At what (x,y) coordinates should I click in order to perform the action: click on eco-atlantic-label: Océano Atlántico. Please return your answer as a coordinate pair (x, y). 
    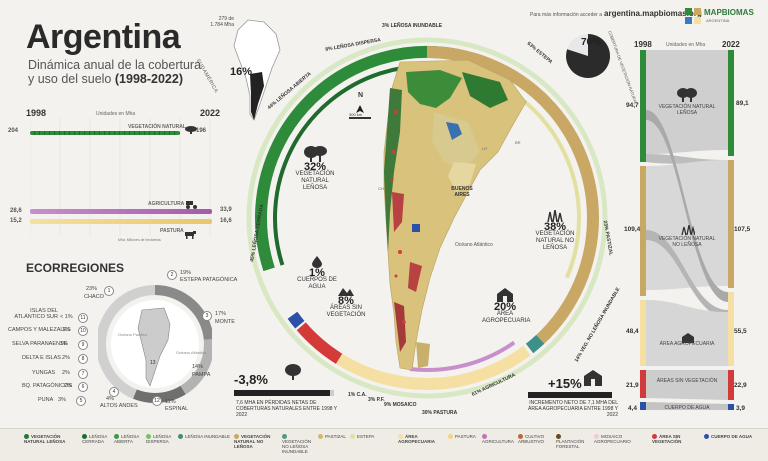
    Looking at the image, I should click on (191, 352).